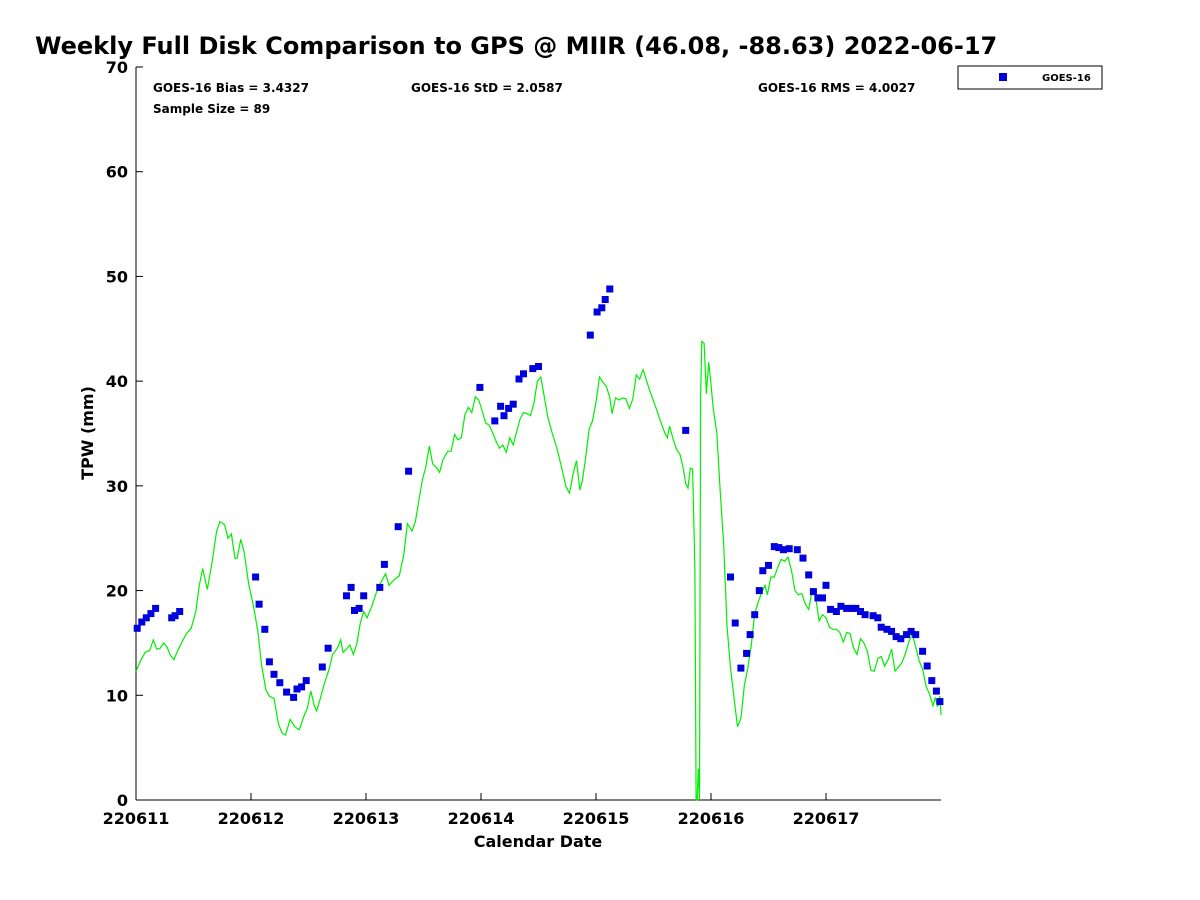 This screenshot has width=1200, height=900. Describe the element at coordinates (124, 434) in the screenshot. I see `y-axis-ticks: 0 10 20 30 40 50 60 70` at that location.